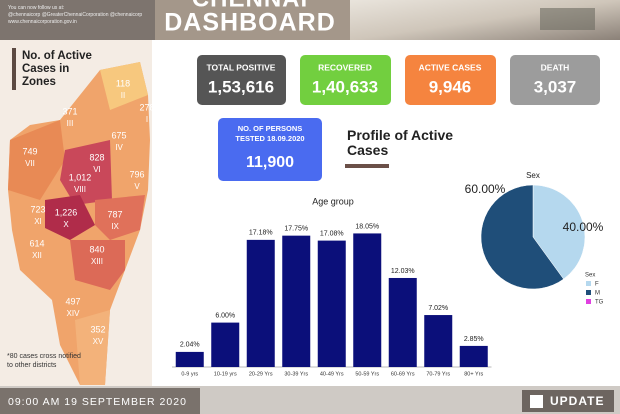 The width and height of the screenshot is (620, 414). I want to click on zone-value: 278, so click(146, 107).